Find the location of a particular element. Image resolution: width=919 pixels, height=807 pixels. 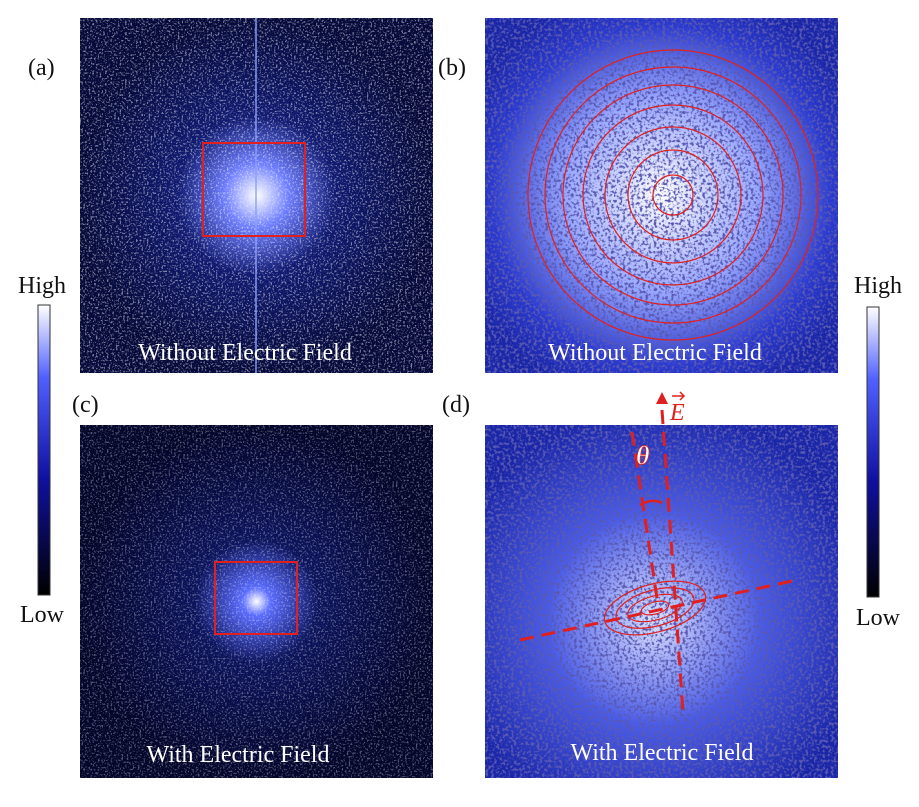

axes-lines is located at coordinates (658, 561).